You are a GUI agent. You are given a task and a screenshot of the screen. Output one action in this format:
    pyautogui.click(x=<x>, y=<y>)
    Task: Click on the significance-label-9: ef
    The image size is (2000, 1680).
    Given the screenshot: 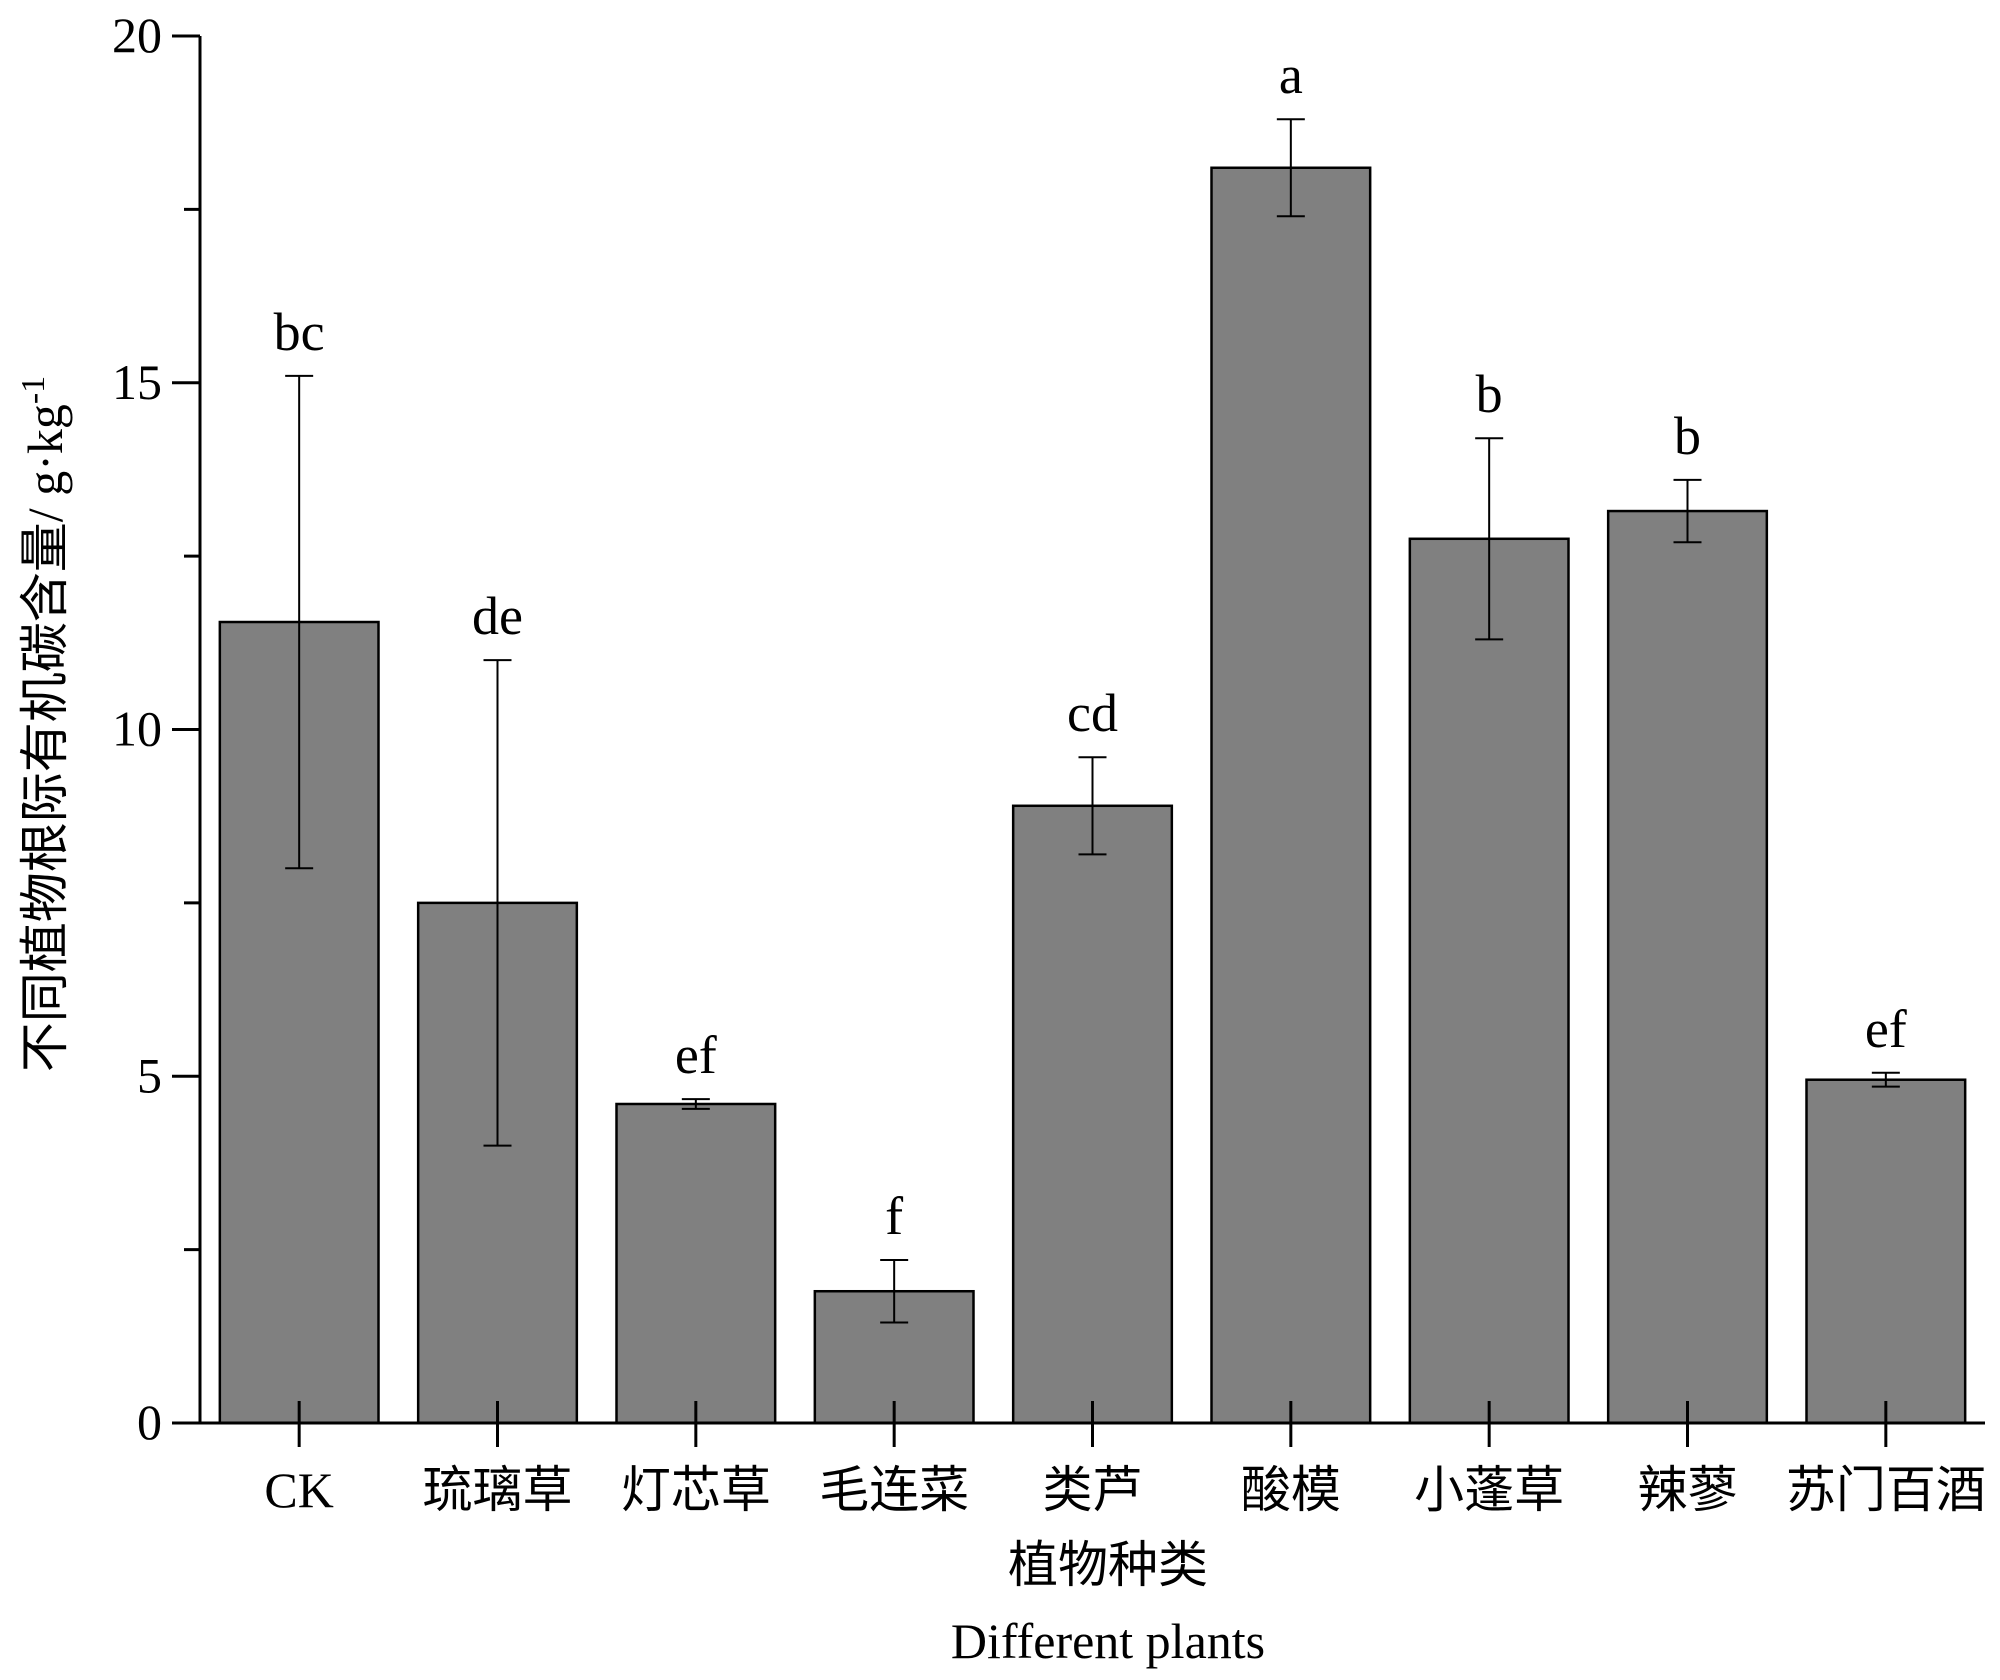 What is the action you would take?
    pyautogui.click(x=1886, y=1029)
    